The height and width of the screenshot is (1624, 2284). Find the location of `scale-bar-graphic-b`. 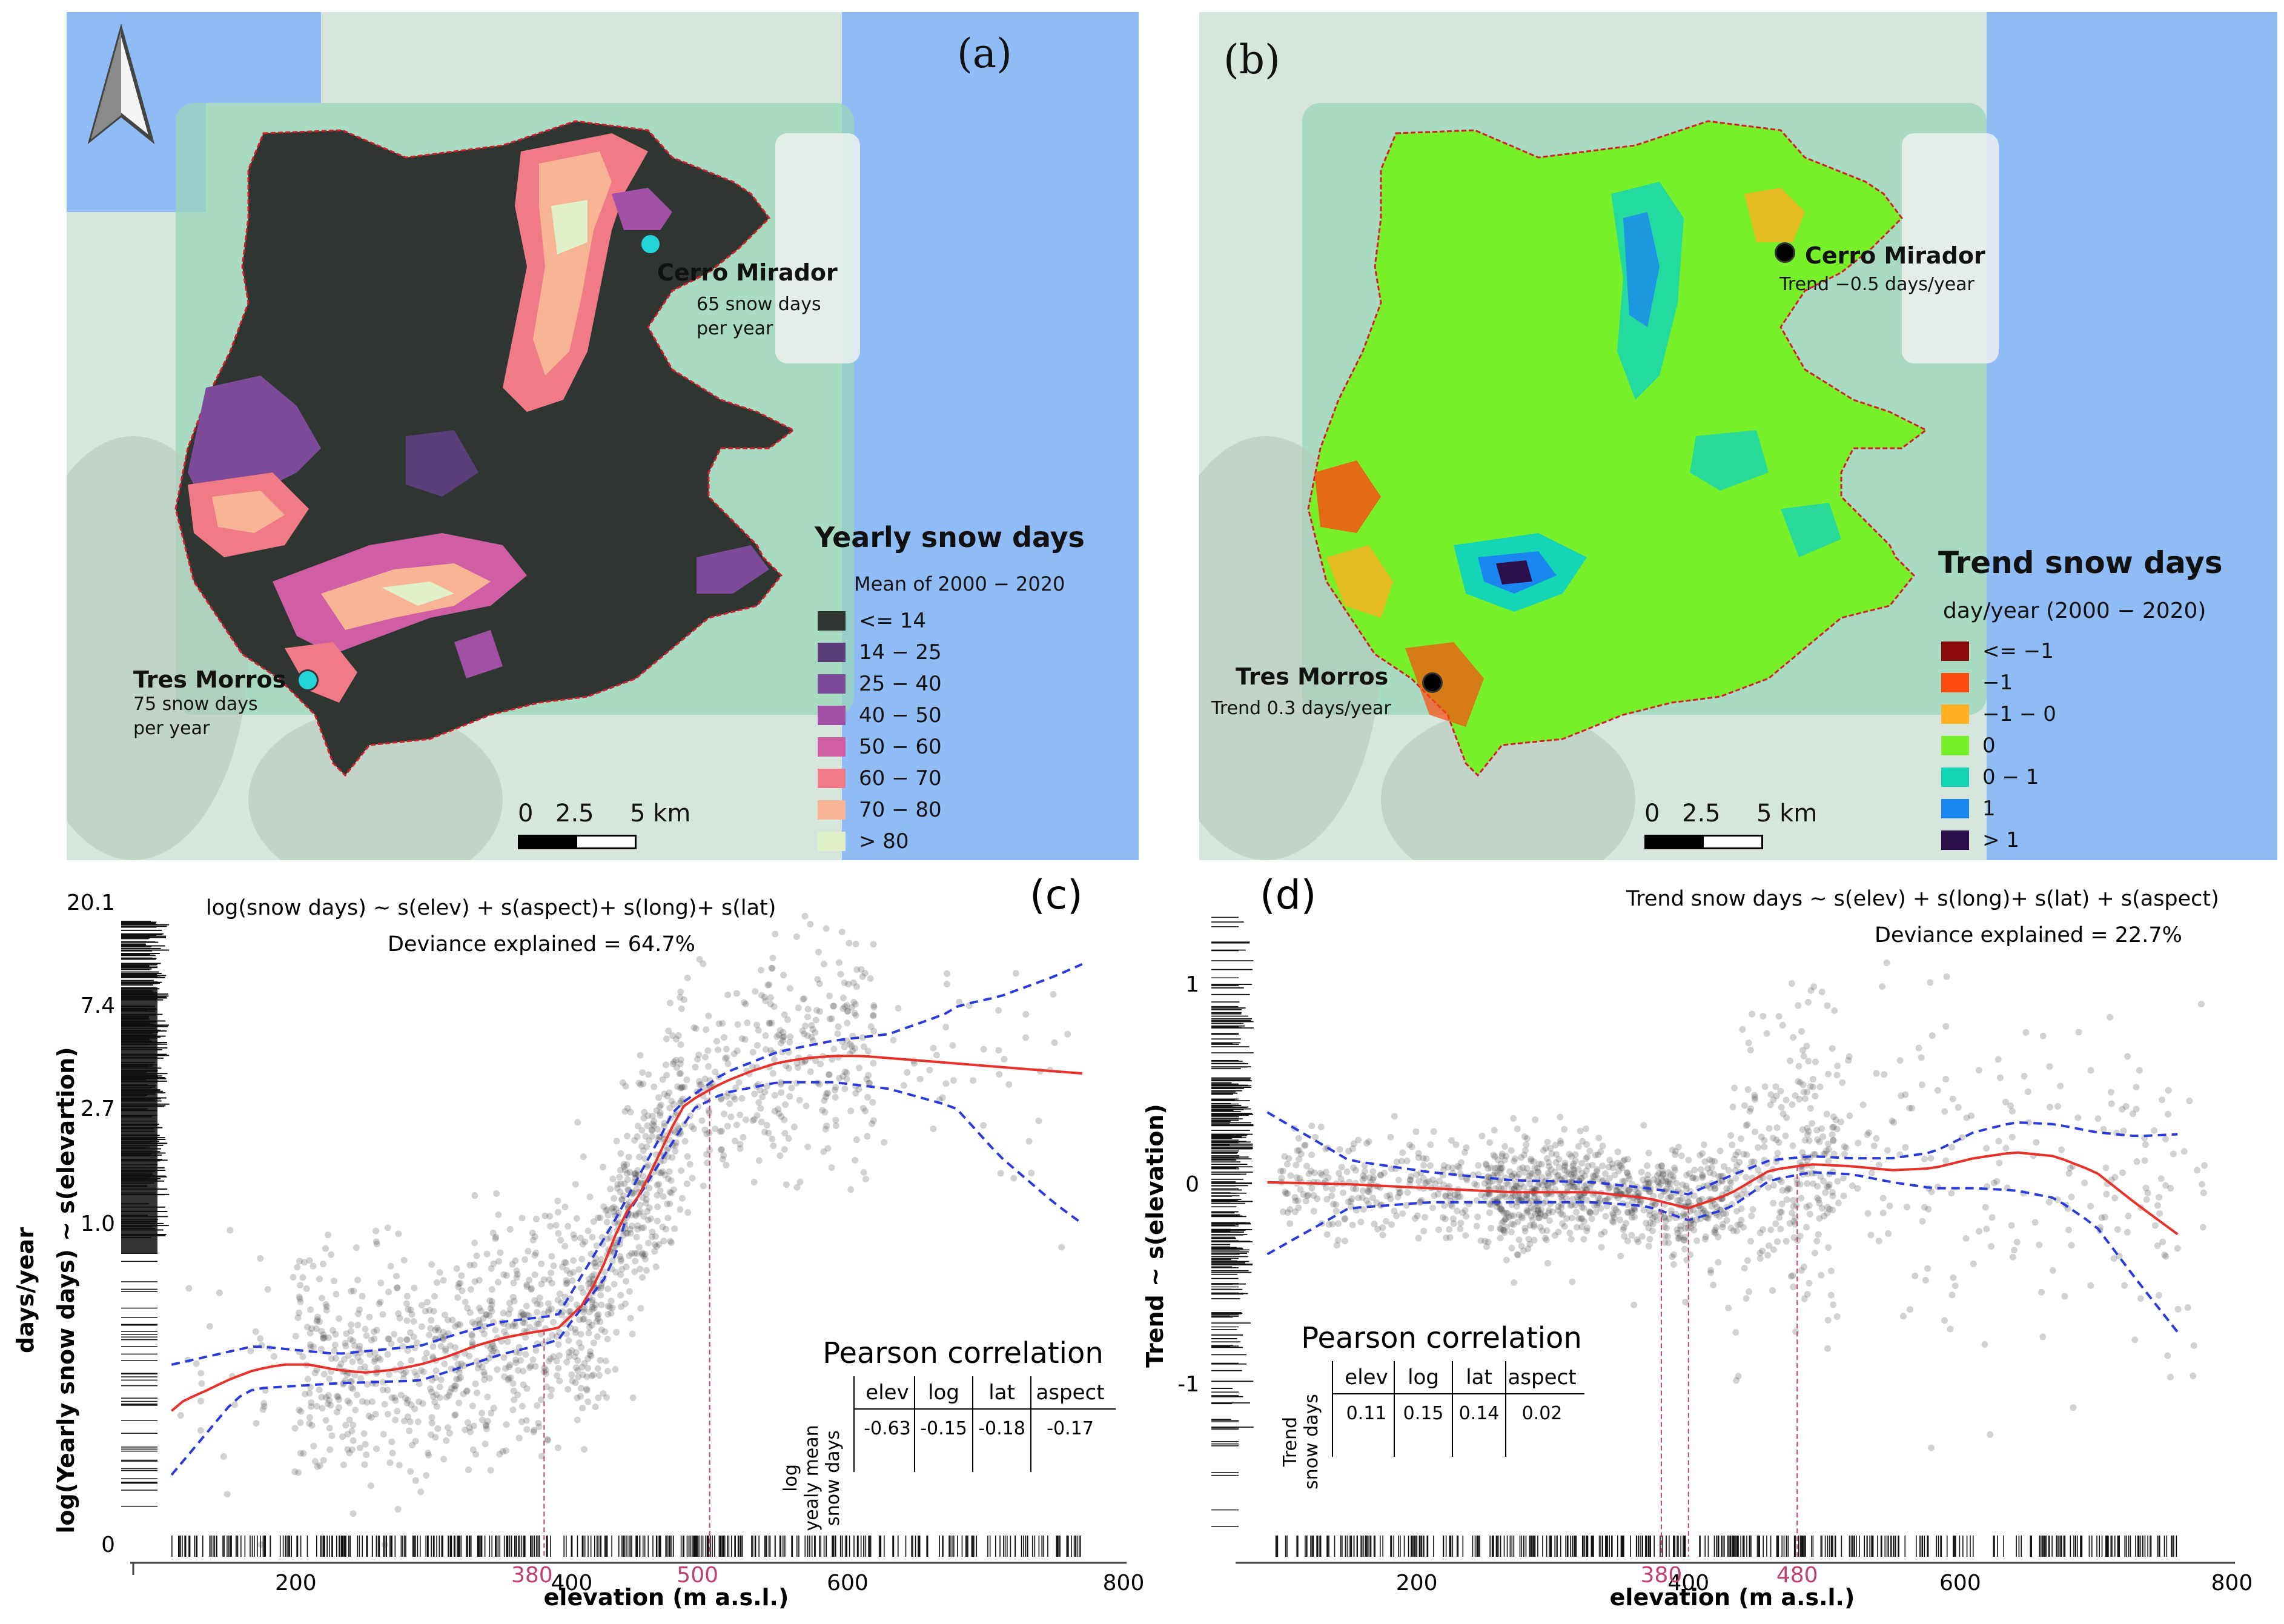

scale-bar-graphic-b is located at coordinates (1703, 842).